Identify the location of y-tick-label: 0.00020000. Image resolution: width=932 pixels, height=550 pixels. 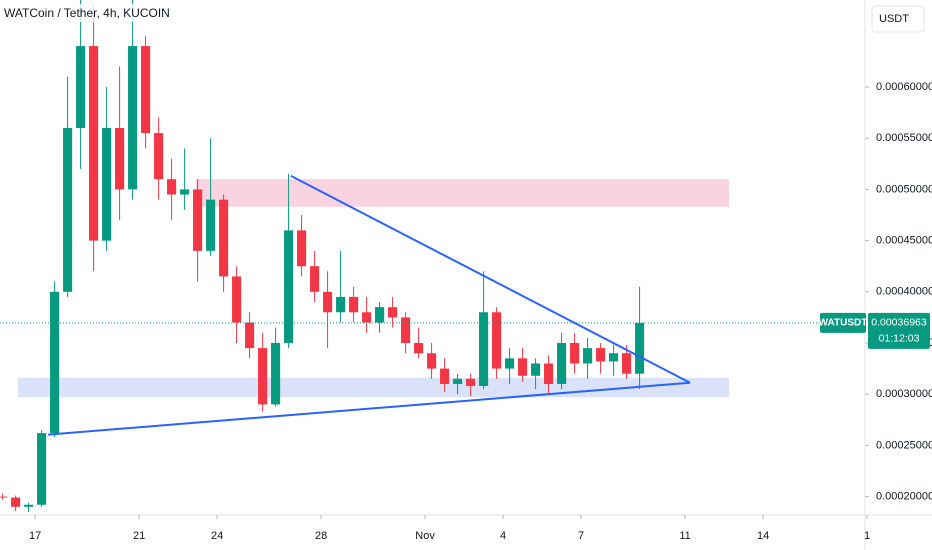
(904, 496).